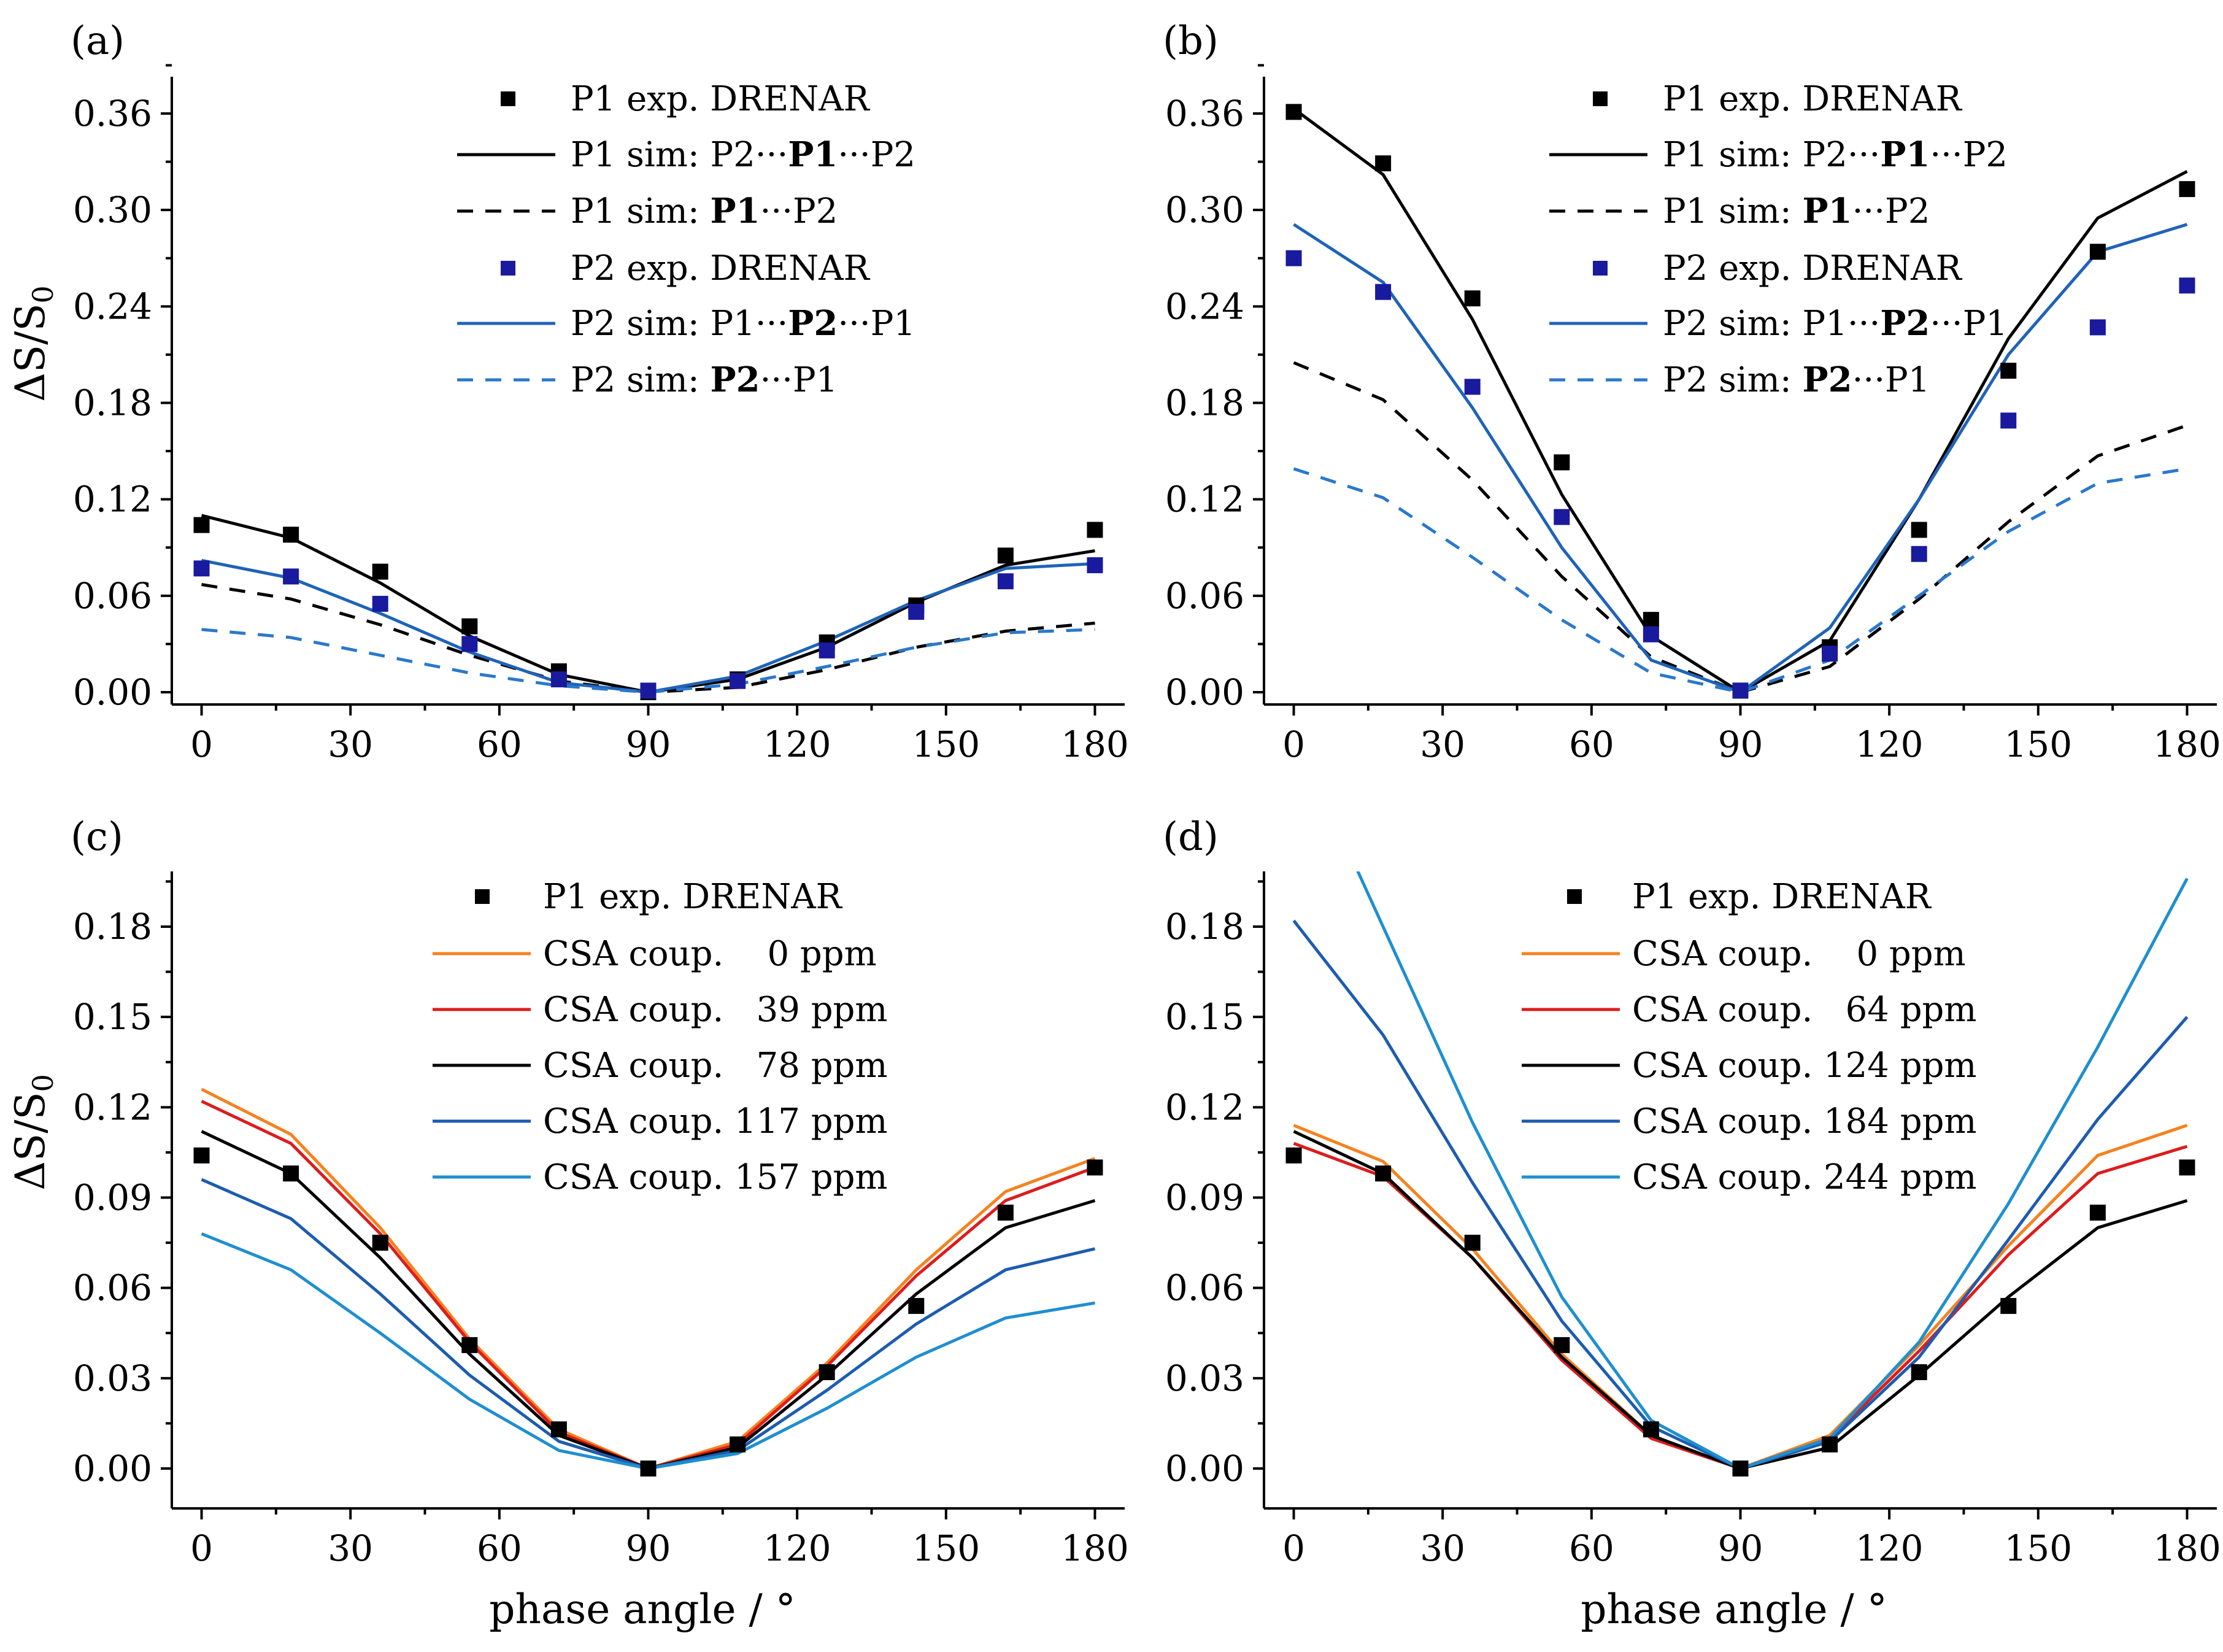  I want to click on panel-label-c: (c), so click(97, 837).